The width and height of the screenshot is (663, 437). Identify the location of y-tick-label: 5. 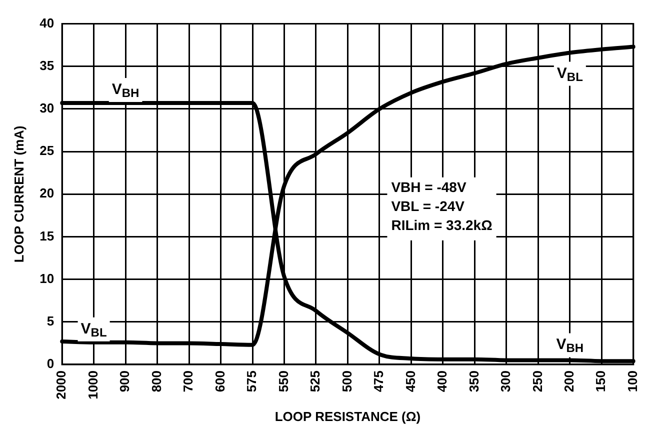
(50, 320).